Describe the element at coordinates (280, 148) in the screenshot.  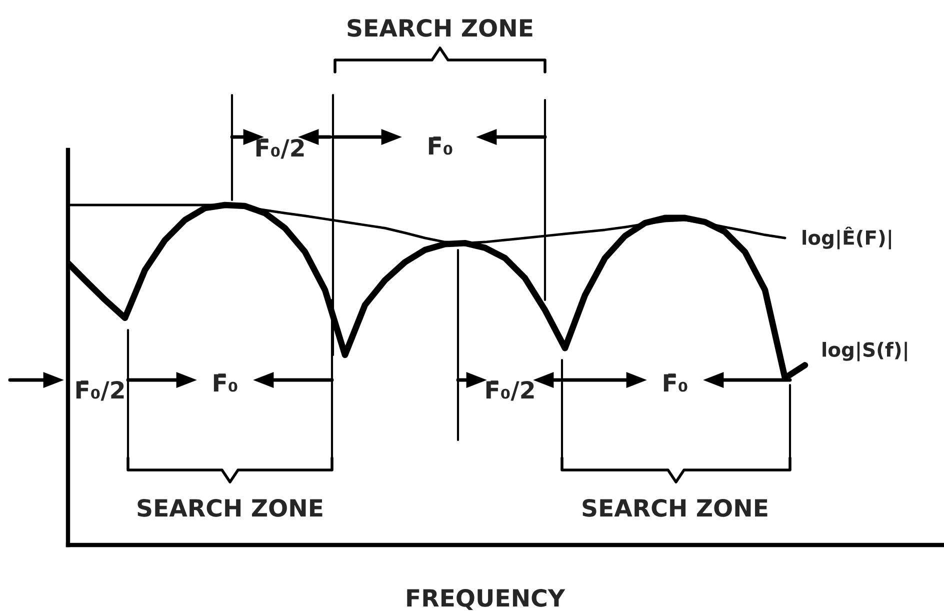
I see `text: F̄₀/2` at that location.